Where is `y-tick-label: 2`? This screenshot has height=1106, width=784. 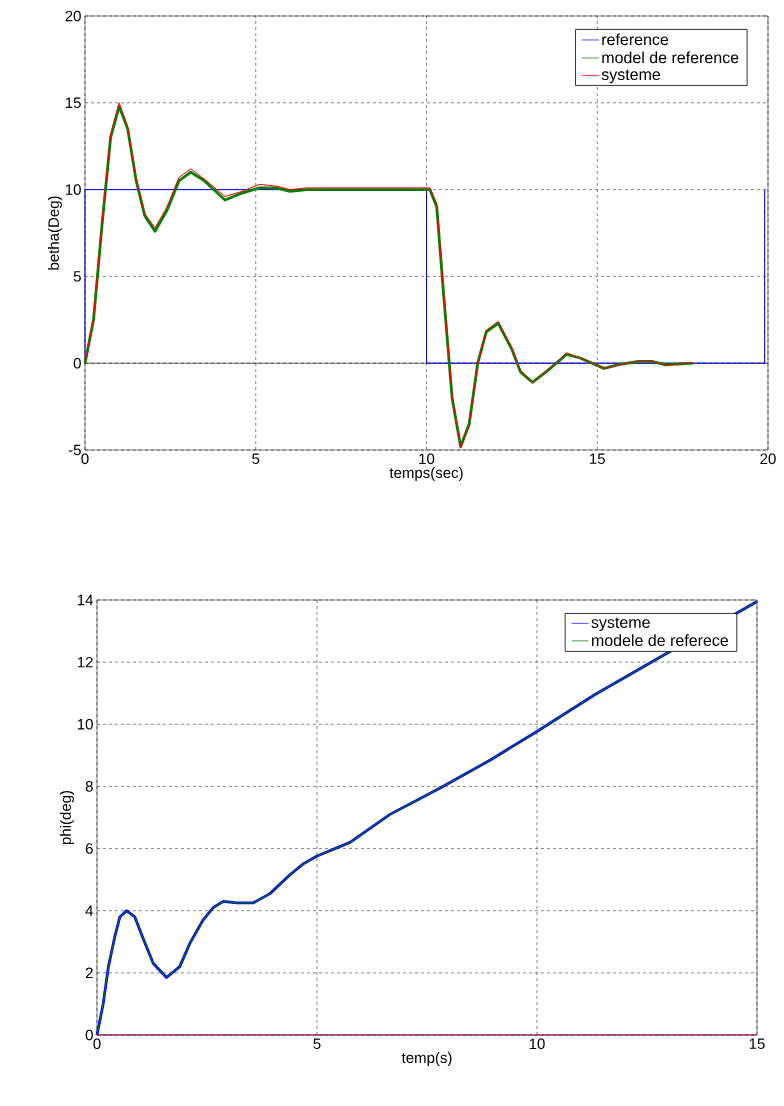 y-tick-label: 2 is located at coordinates (89, 973).